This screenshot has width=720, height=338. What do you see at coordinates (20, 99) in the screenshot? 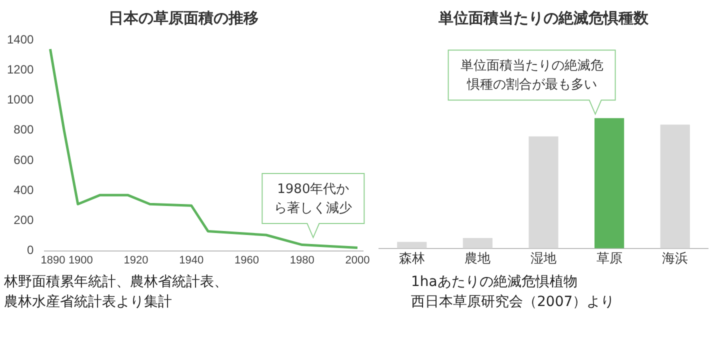
I see `y-tick-label: 1000` at bounding box center [20, 99].